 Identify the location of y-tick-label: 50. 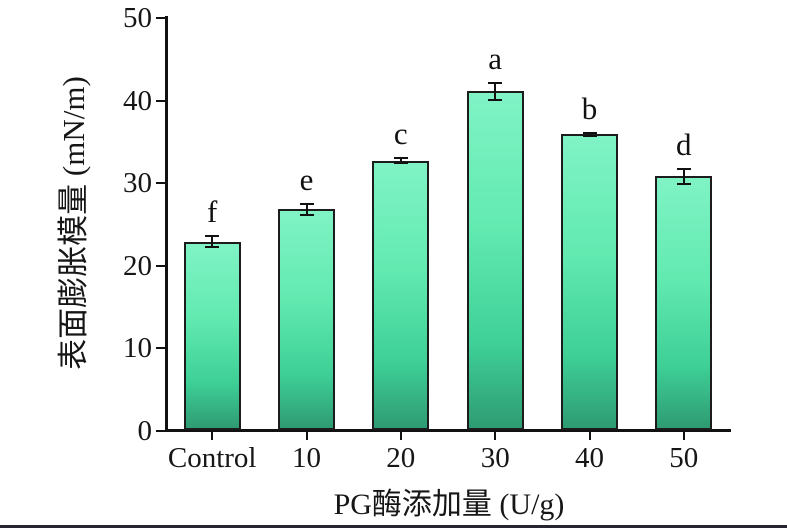
(137, 18).